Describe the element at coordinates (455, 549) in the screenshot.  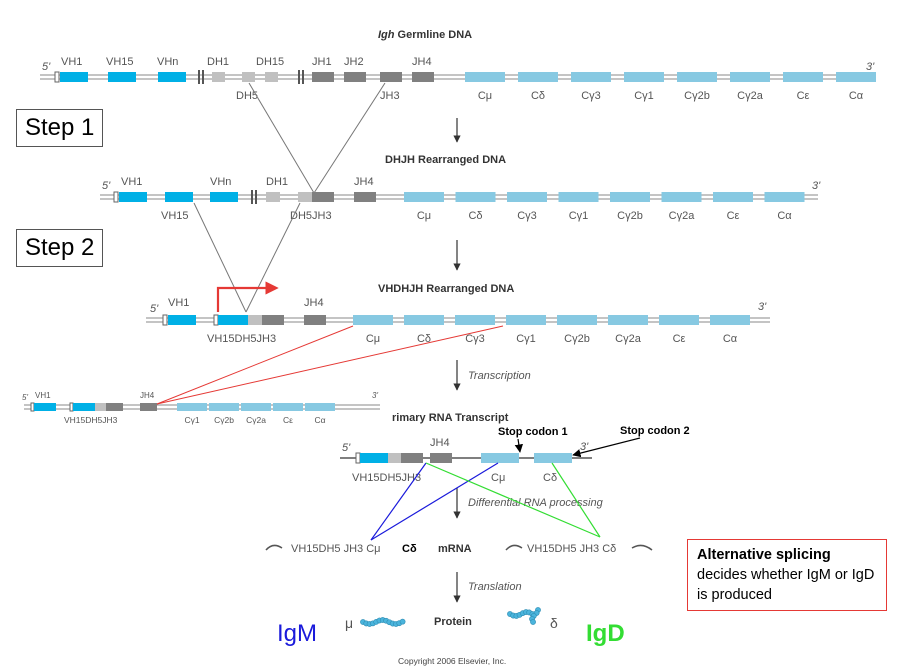
I see `mrna-title: mRNA` at that location.